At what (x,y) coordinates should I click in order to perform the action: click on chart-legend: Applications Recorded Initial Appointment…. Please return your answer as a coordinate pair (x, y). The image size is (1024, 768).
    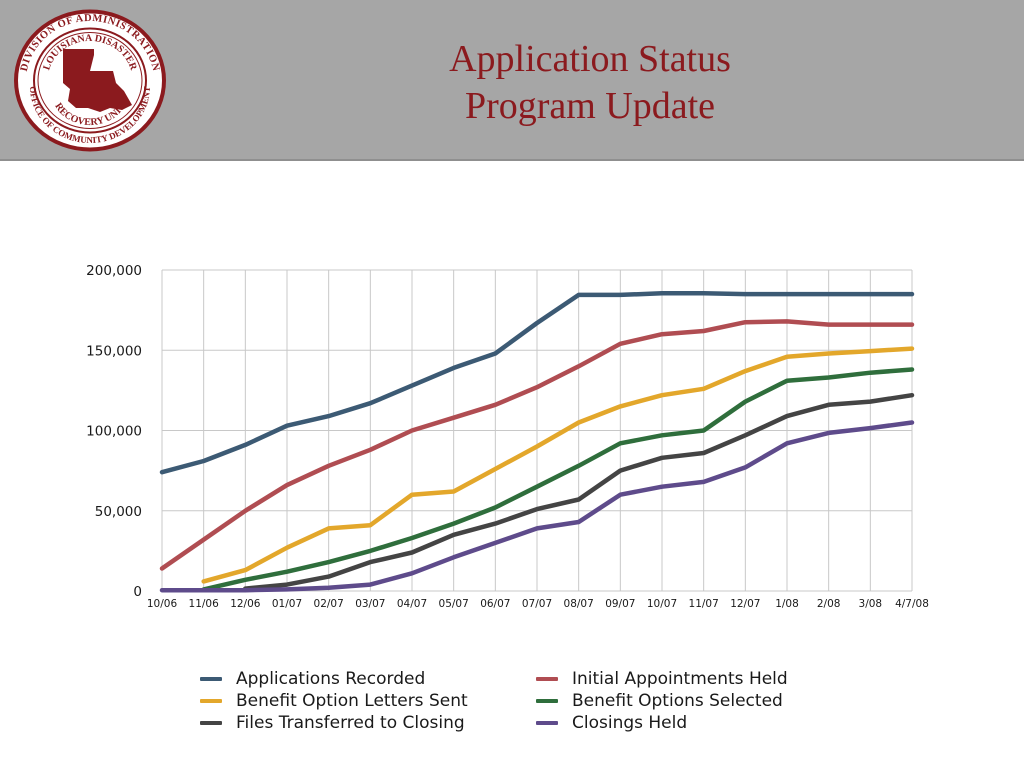
    Looking at the image, I should click on (520, 704).